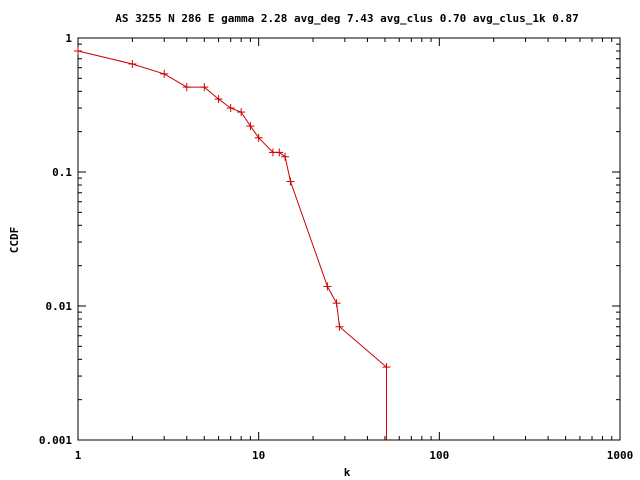 This screenshot has height=480, width=640. What do you see at coordinates (78, 455) in the screenshot?
I see `x-tick-label: 1` at bounding box center [78, 455].